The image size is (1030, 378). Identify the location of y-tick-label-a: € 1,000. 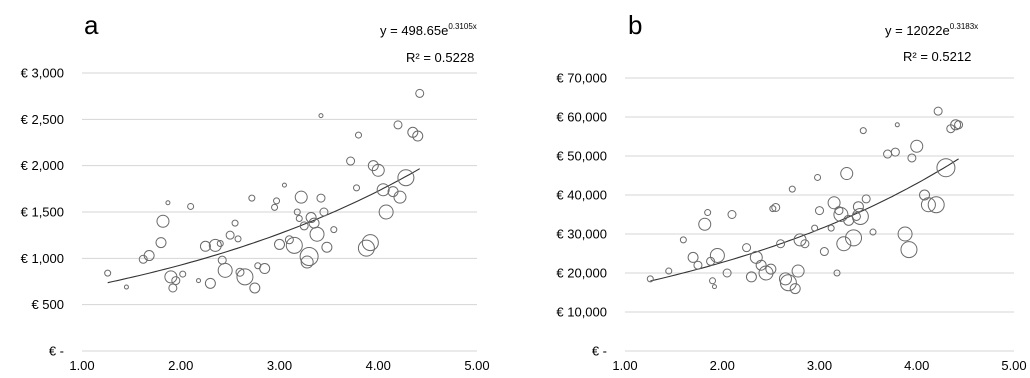
(42, 258).